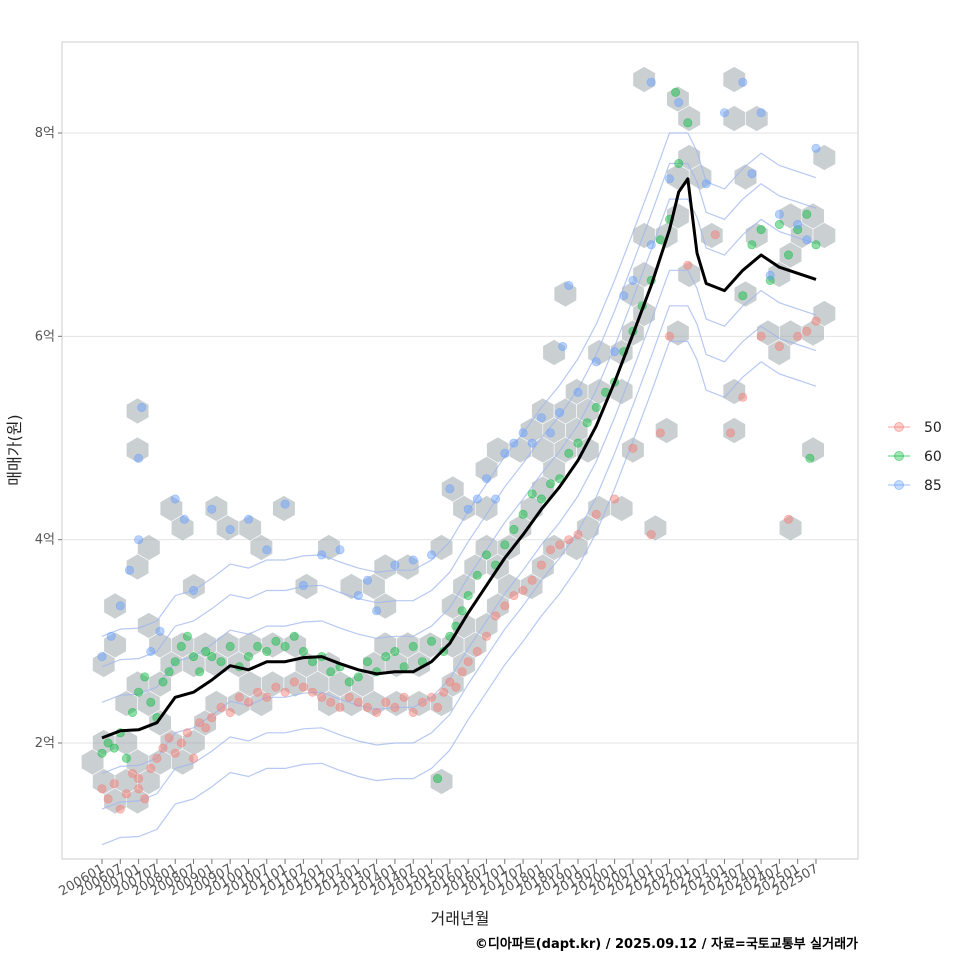 This screenshot has width=960, height=960. What do you see at coordinates (45, 743) in the screenshot?
I see `y-tick-label: 2억` at bounding box center [45, 743].